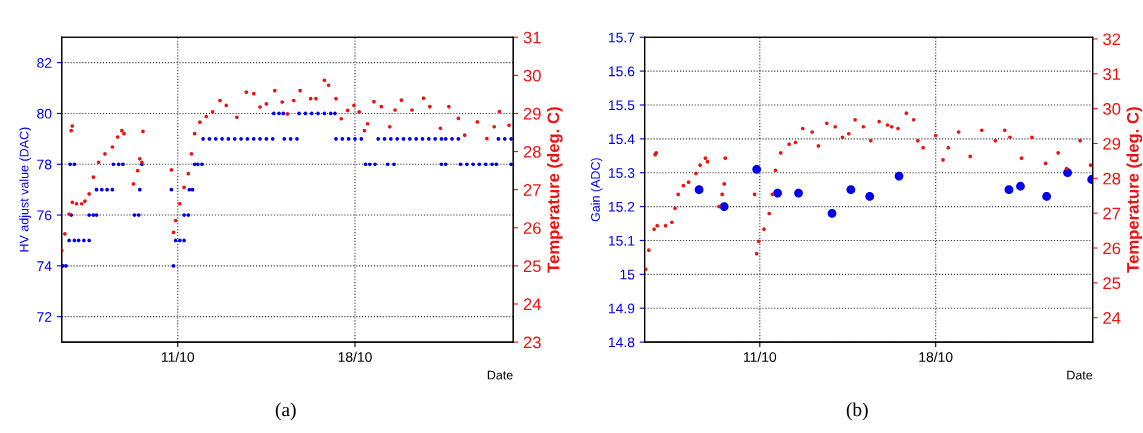 The image size is (1143, 433). Describe the element at coordinates (621, 342) in the screenshot. I see `y-tick-label: 14.8` at that location.